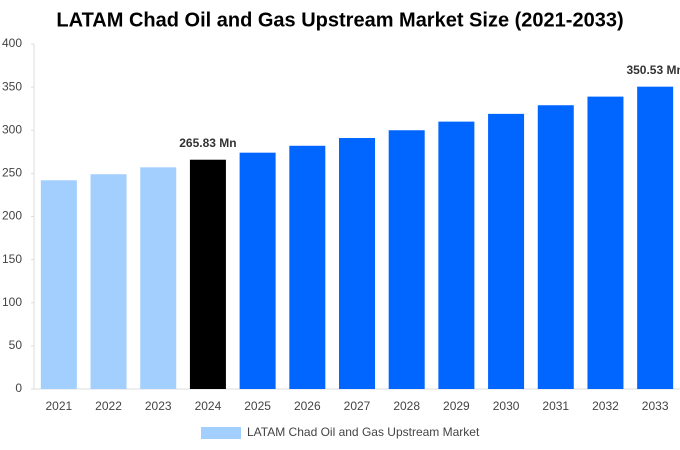 The height and width of the screenshot is (450, 680). Describe the element at coordinates (307, 406) in the screenshot. I see `x-tick-label: 2026` at that location.